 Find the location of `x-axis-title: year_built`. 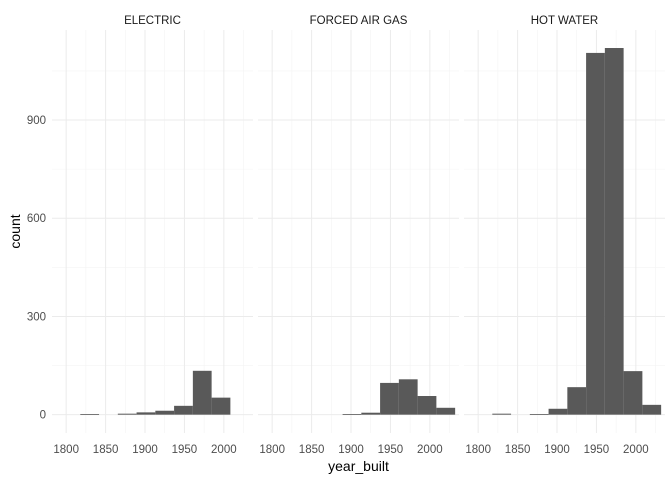

x-axis-title: year_built is located at coordinates (358, 466).